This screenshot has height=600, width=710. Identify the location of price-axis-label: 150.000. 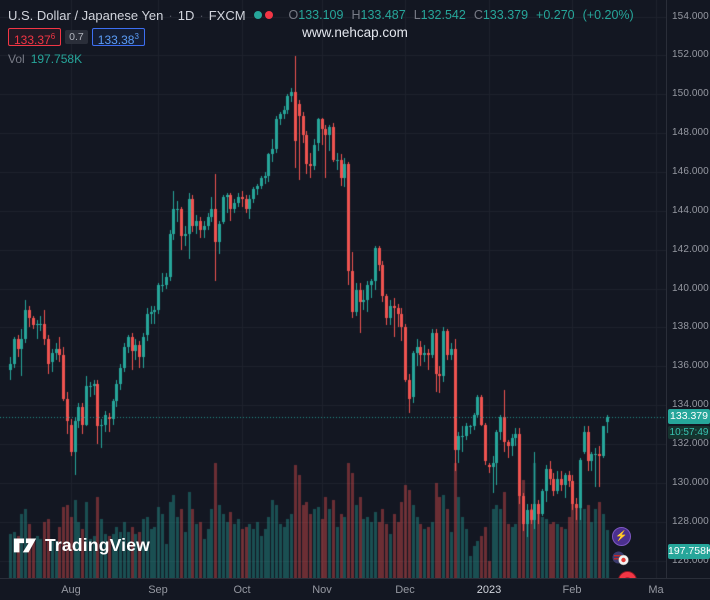
(690, 94).